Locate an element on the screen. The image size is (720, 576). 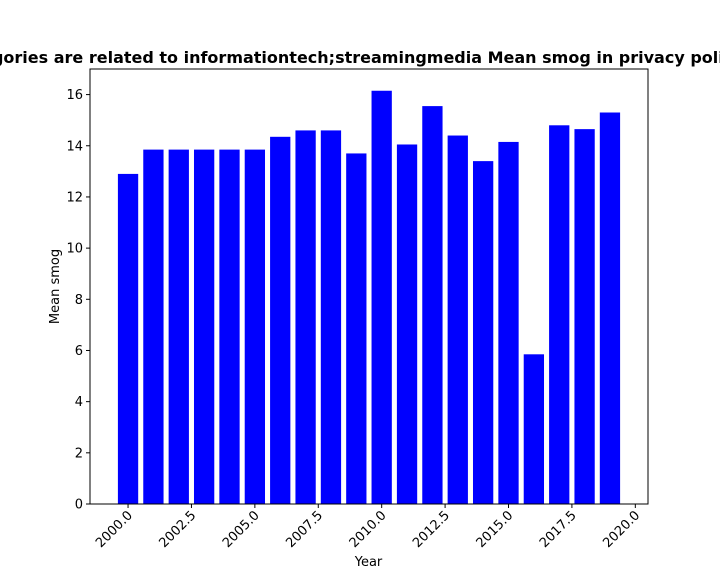
bar-2017 is located at coordinates (559, 314).